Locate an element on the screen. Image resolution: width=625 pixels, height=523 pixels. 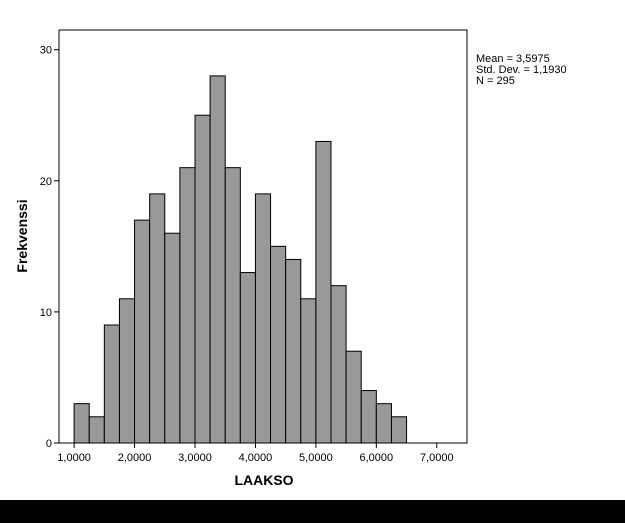
bottom-black-strip is located at coordinates (312, 511).